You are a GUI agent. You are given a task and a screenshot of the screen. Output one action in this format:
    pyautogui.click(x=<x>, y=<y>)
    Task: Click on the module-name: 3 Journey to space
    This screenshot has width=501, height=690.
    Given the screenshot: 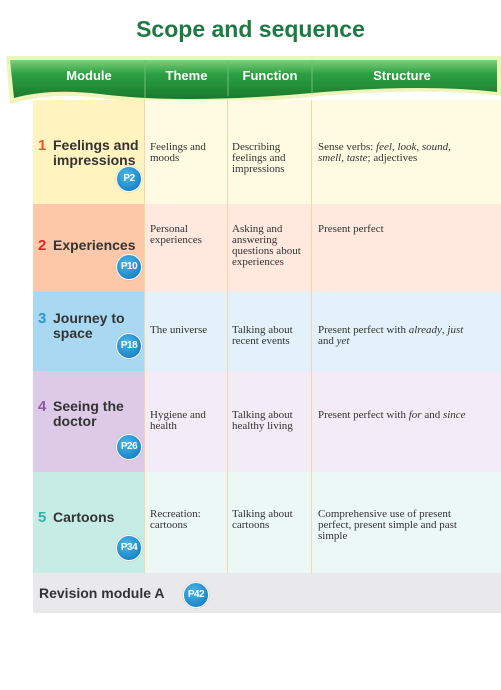 What is the action you would take?
    pyautogui.click(x=88, y=326)
    